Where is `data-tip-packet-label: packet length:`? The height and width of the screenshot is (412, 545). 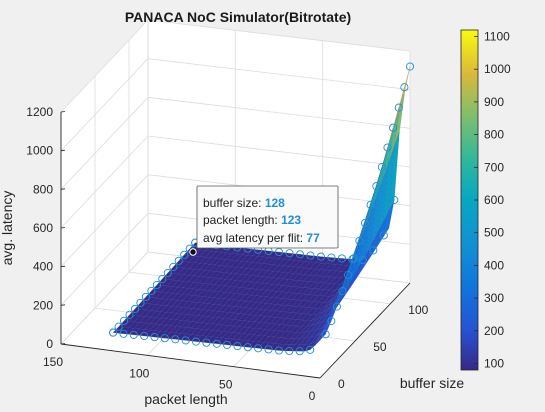
data-tip-packet-label: packet length: is located at coordinates (242, 220).